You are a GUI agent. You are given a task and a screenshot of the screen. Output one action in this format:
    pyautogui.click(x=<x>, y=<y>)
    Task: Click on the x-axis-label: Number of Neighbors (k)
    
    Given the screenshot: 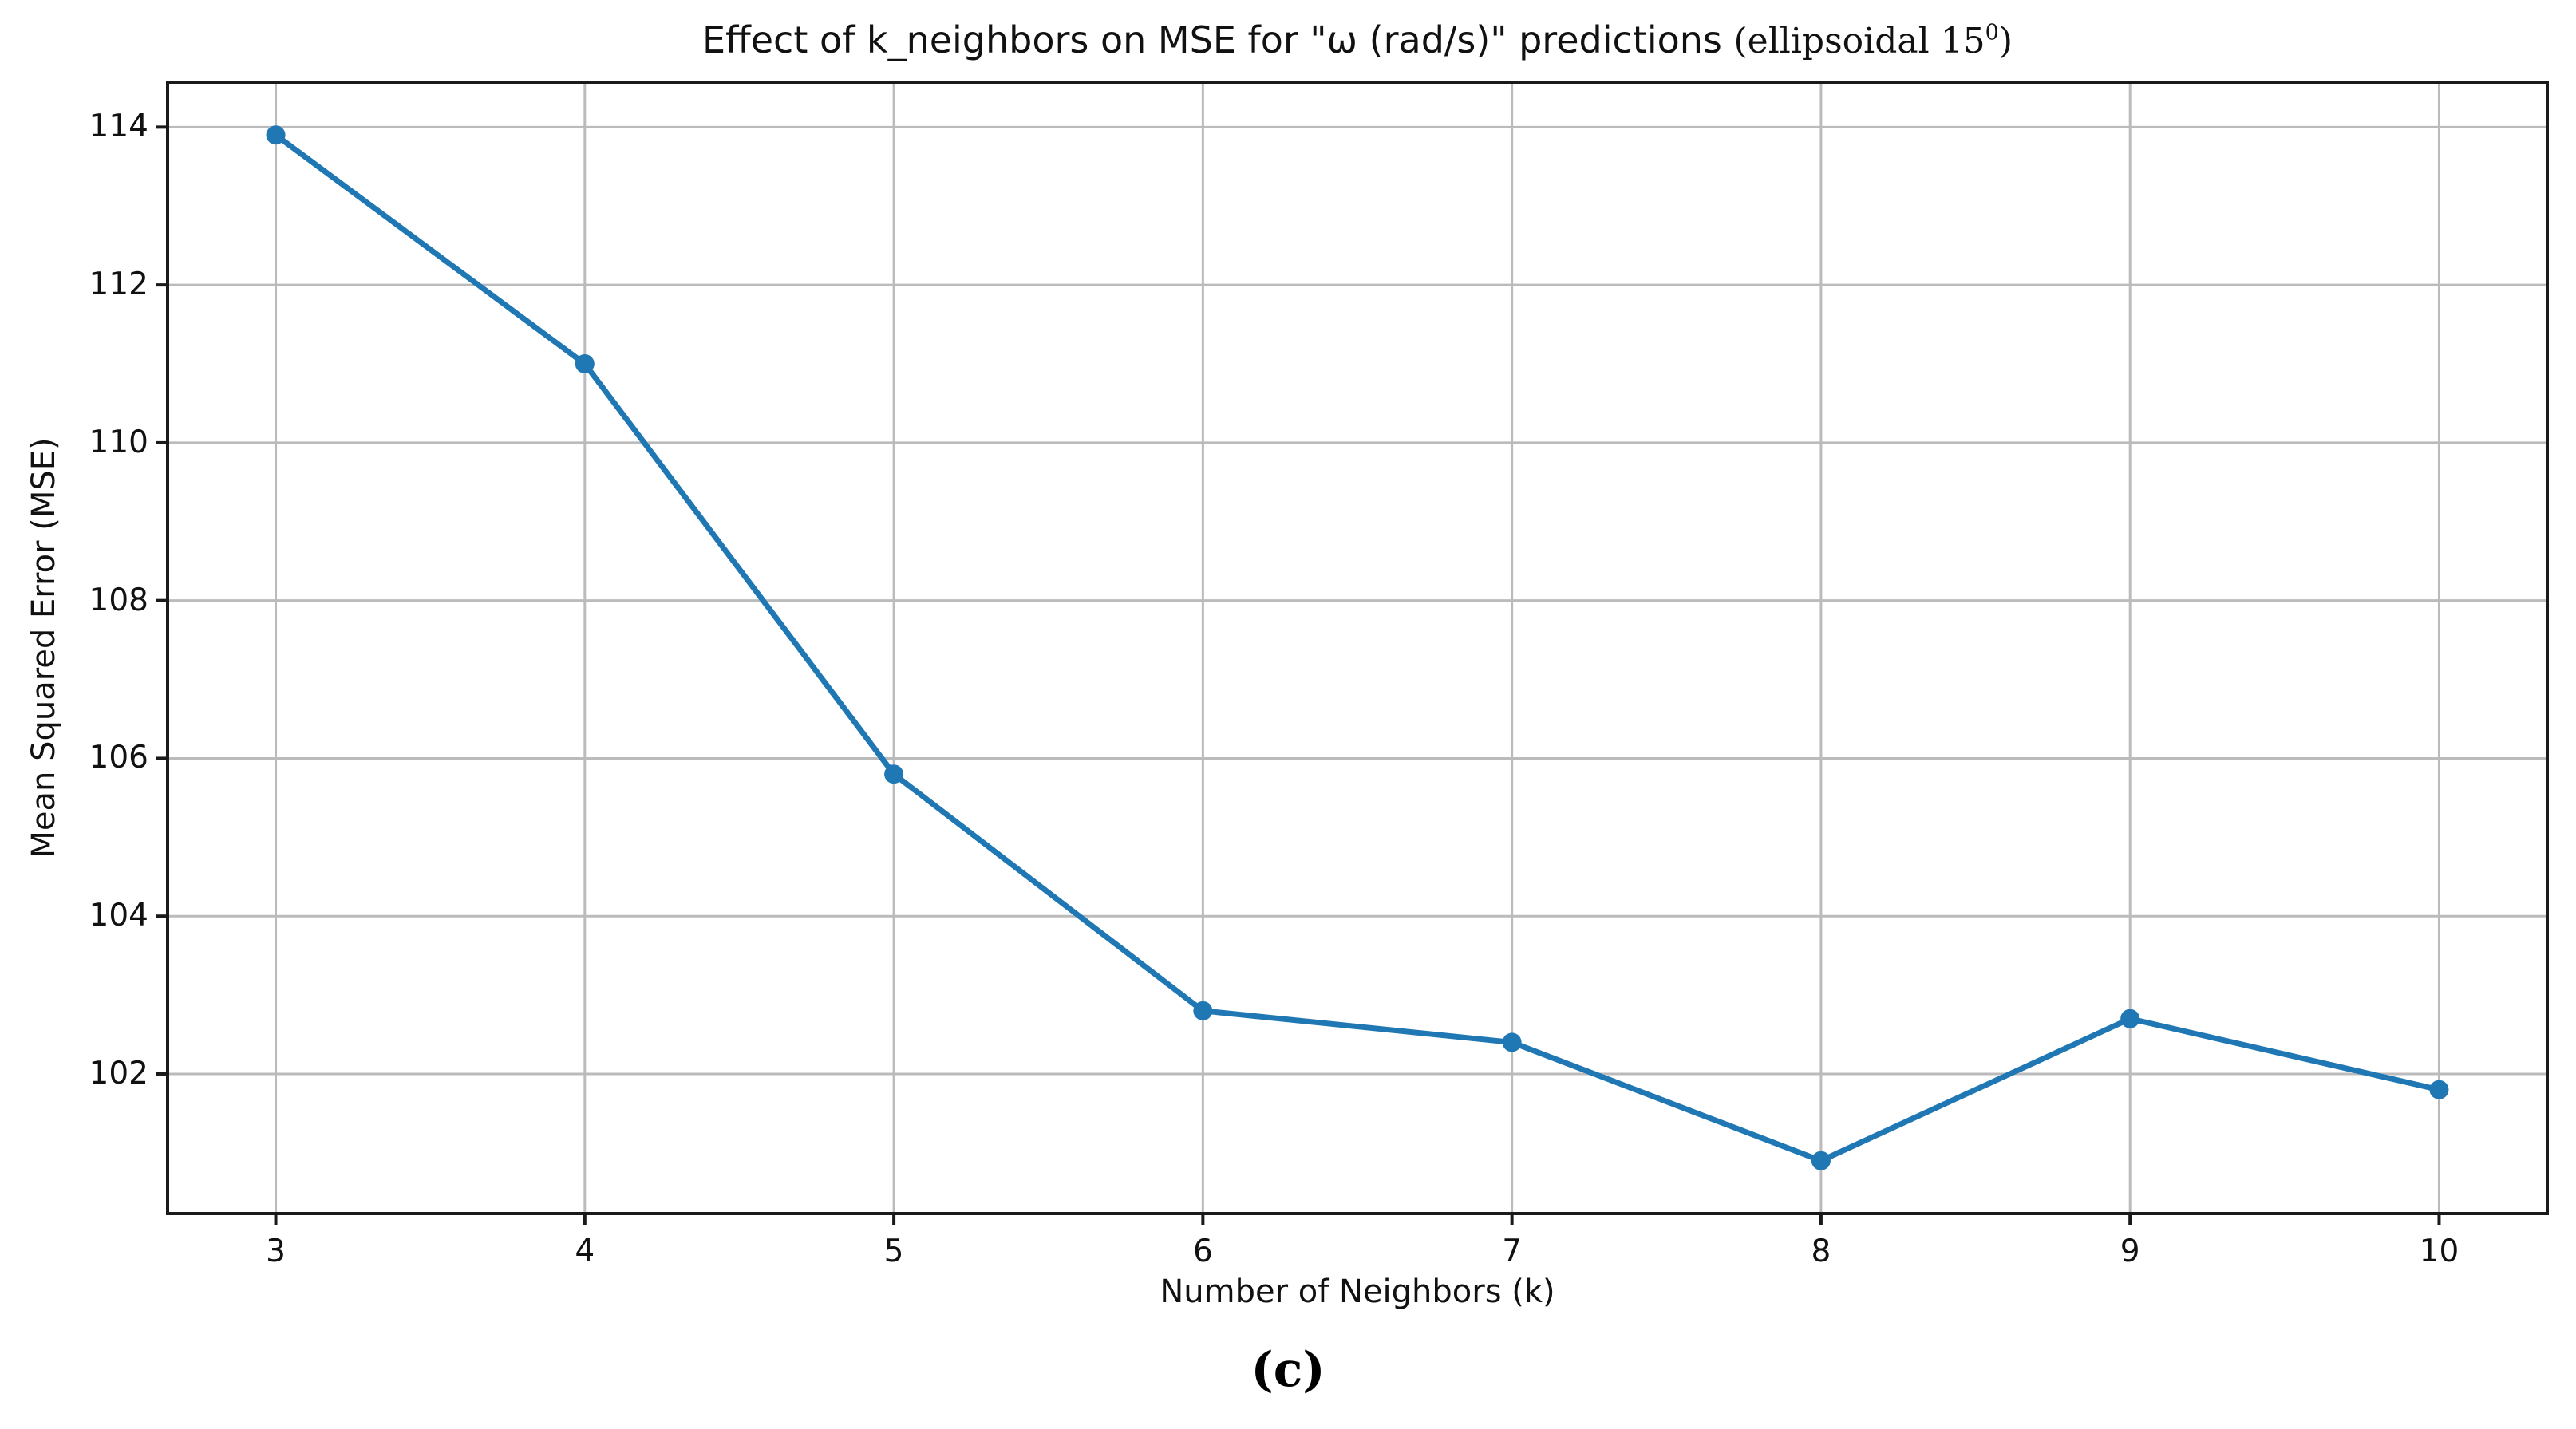 What is the action you would take?
    pyautogui.click(x=1357, y=1291)
    